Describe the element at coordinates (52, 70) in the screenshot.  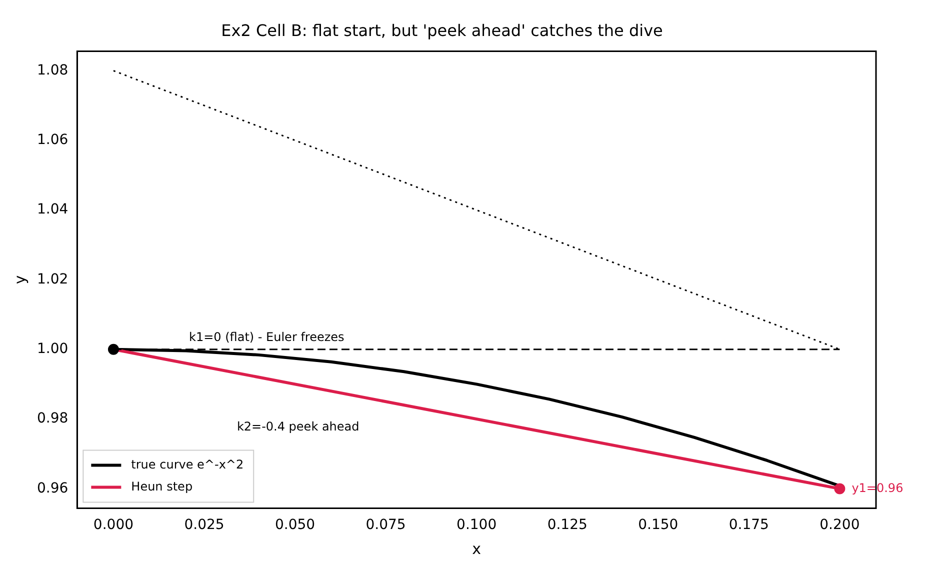
I see `y-tick-label: 1.08` at that location.